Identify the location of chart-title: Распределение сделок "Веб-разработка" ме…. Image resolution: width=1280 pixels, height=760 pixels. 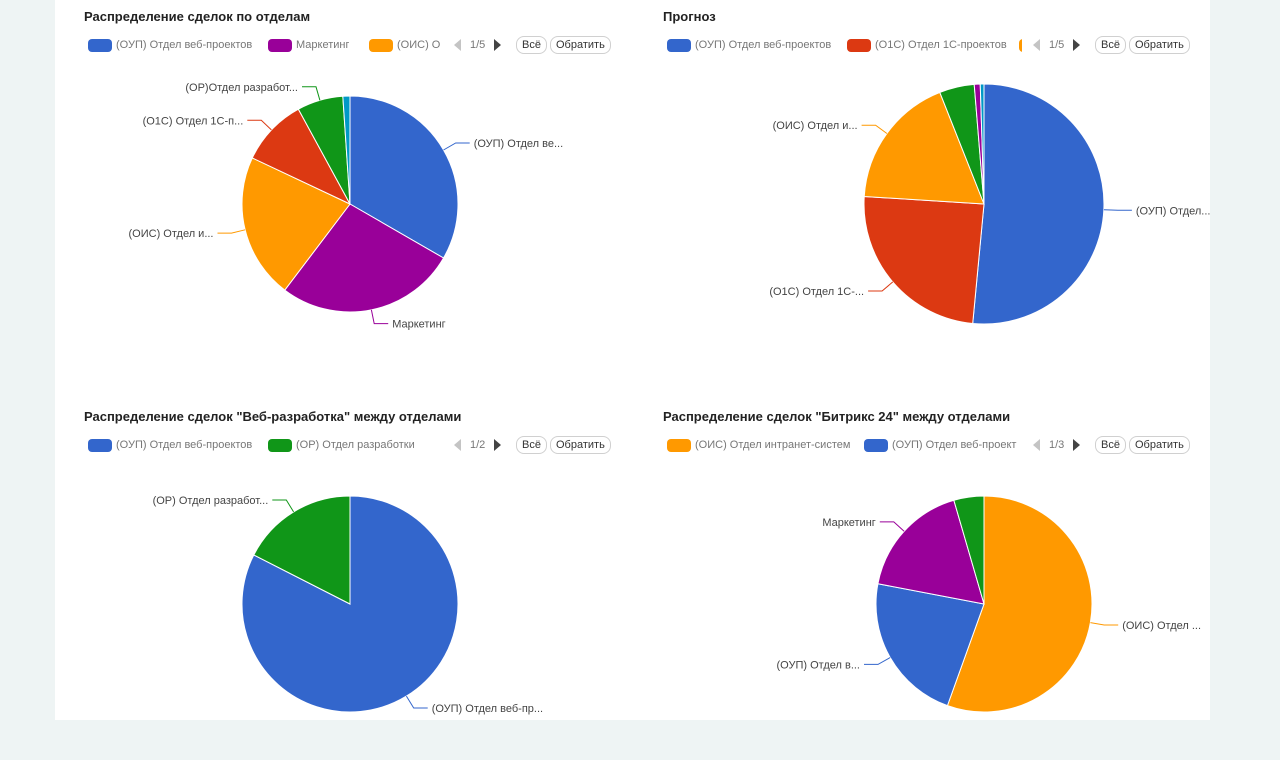
(273, 416).